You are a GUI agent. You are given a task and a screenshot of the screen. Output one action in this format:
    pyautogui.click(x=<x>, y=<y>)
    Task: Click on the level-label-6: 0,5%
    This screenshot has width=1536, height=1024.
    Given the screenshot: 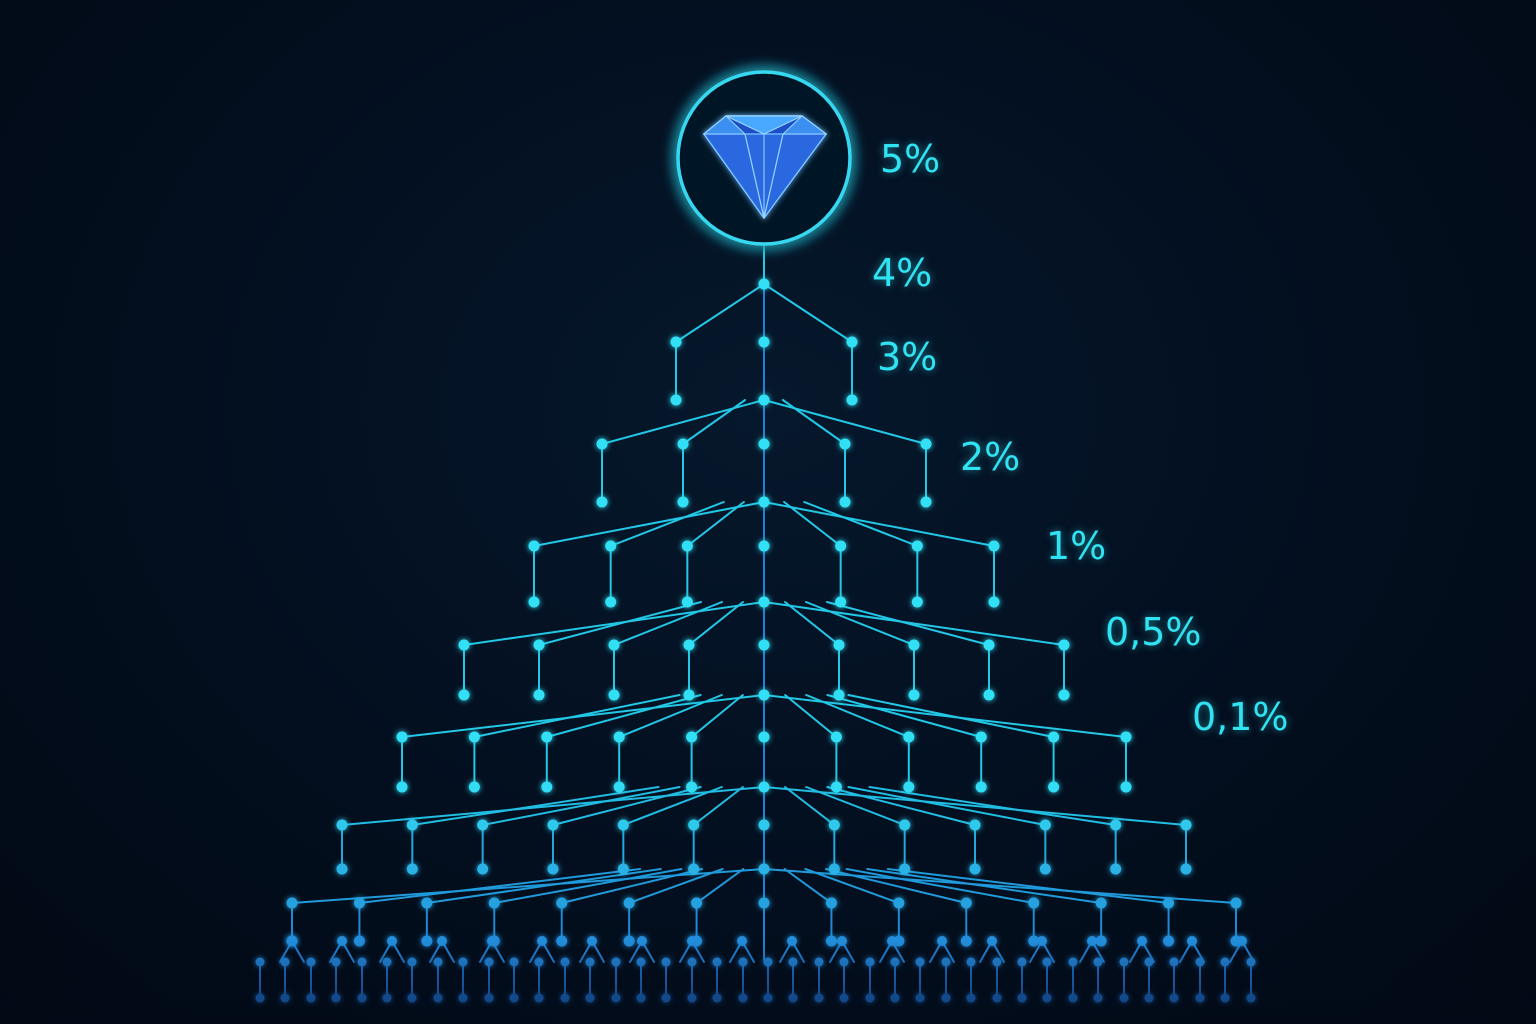 What is the action you would take?
    pyautogui.click(x=1153, y=632)
    